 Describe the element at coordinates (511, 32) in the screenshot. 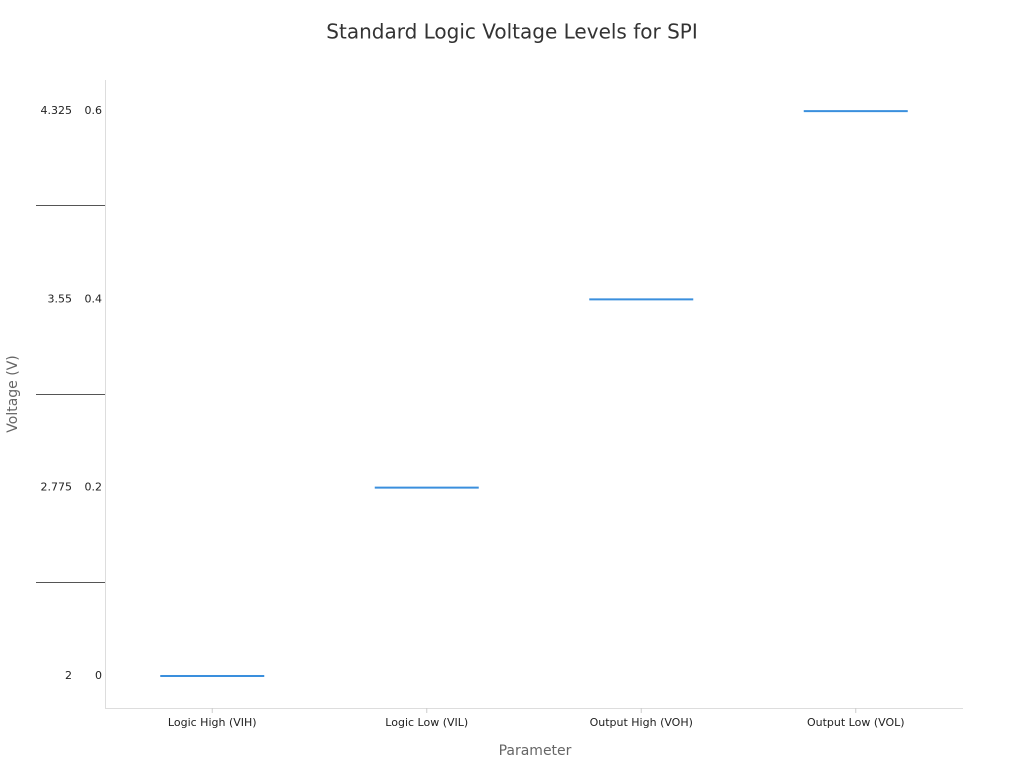

I see `chart-title: Standard Logic Voltage Levels for SPI` at that location.